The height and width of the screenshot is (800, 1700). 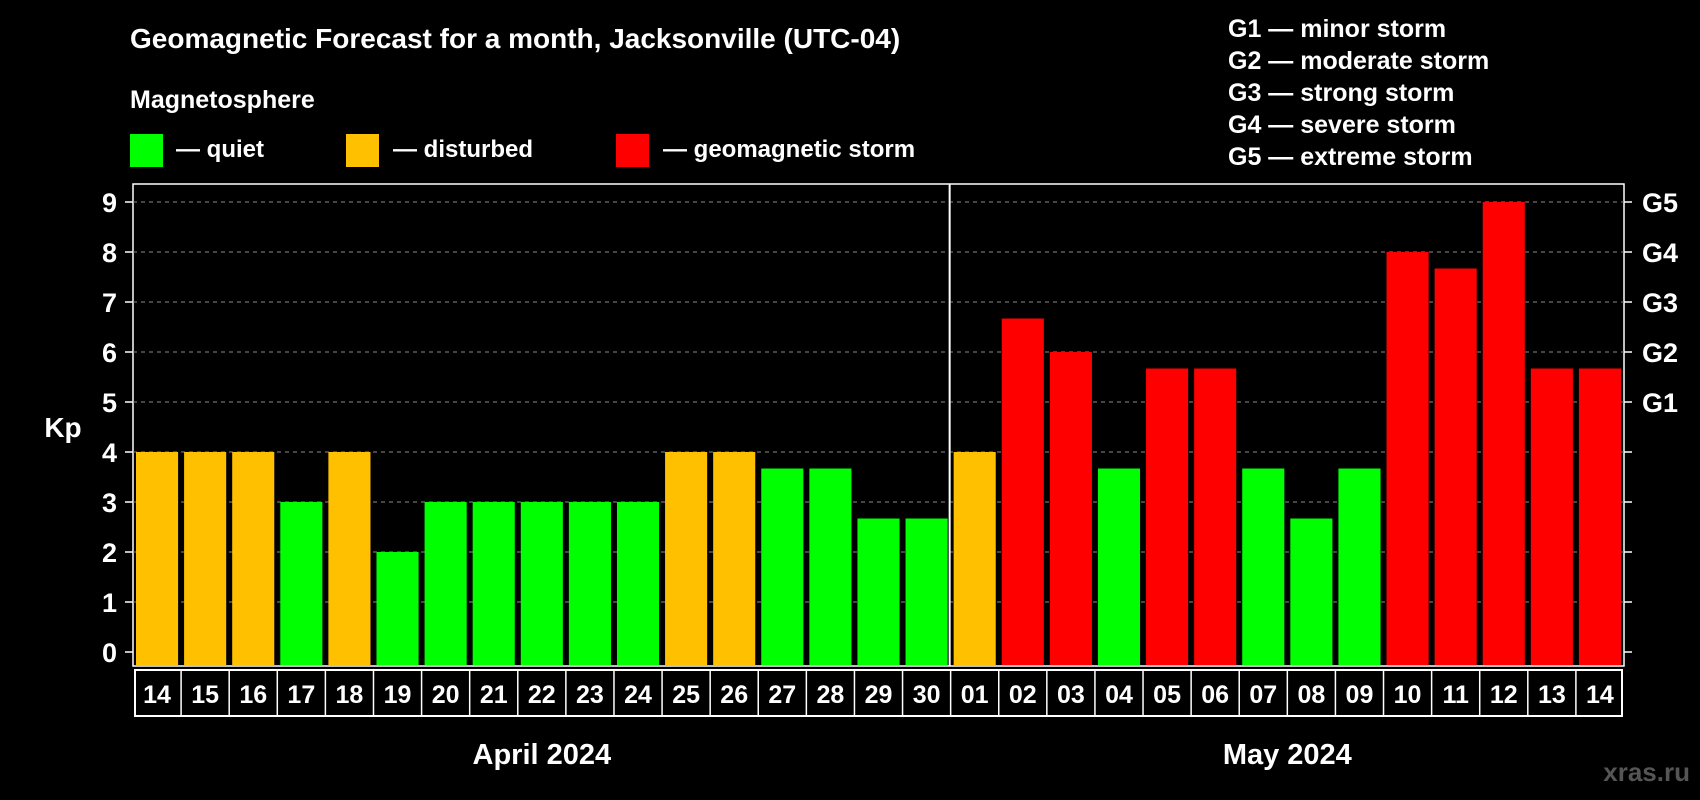 What do you see at coordinates (1660, 203) in the screenshot?
I see `right-axis-label: G5` at bounding box center [1660, 203].